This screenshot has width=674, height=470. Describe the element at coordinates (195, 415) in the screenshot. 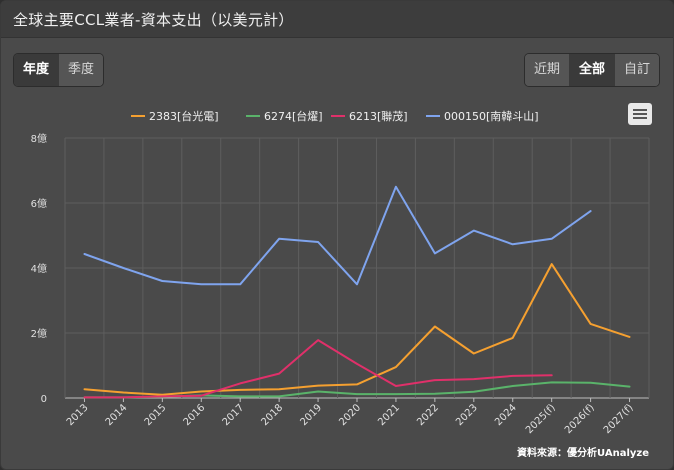

I see `x-tick-label: 2016` at that location.